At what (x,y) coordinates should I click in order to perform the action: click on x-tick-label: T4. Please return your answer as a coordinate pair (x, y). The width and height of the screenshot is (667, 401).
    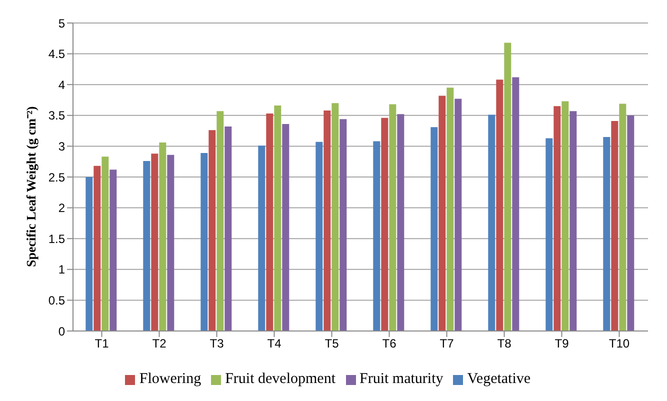
    Looking at the image, I should click on (274, 343).